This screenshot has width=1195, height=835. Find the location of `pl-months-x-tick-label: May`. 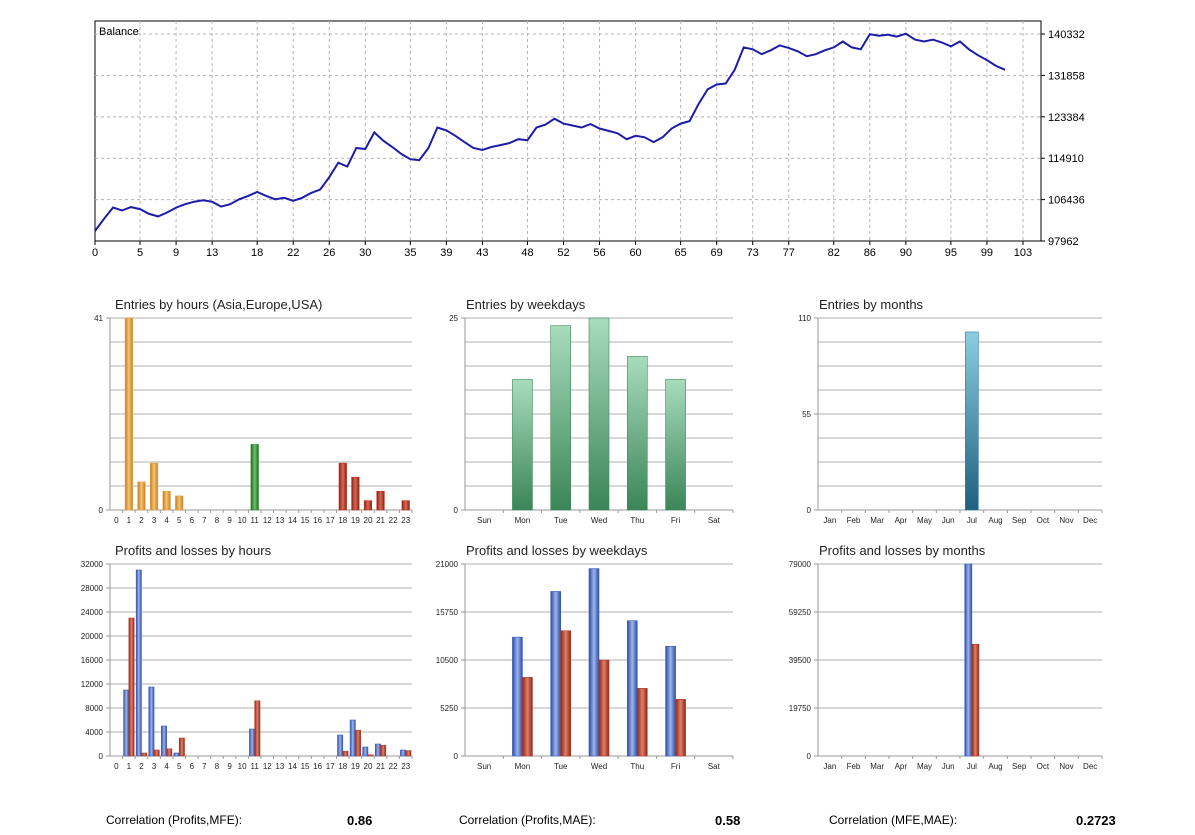

pl-months-x-tick-label: May is located at coordinates (924, 766).